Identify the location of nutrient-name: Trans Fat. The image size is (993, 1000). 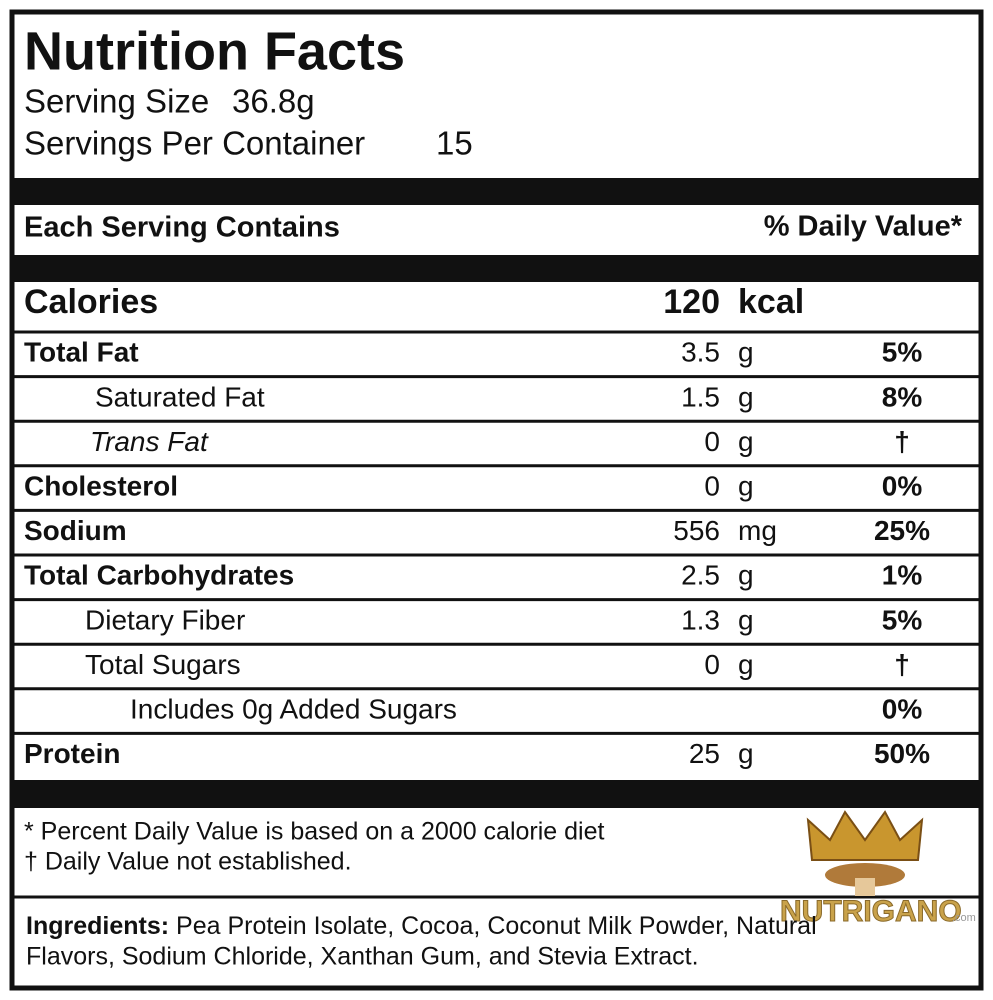
(149, 441).